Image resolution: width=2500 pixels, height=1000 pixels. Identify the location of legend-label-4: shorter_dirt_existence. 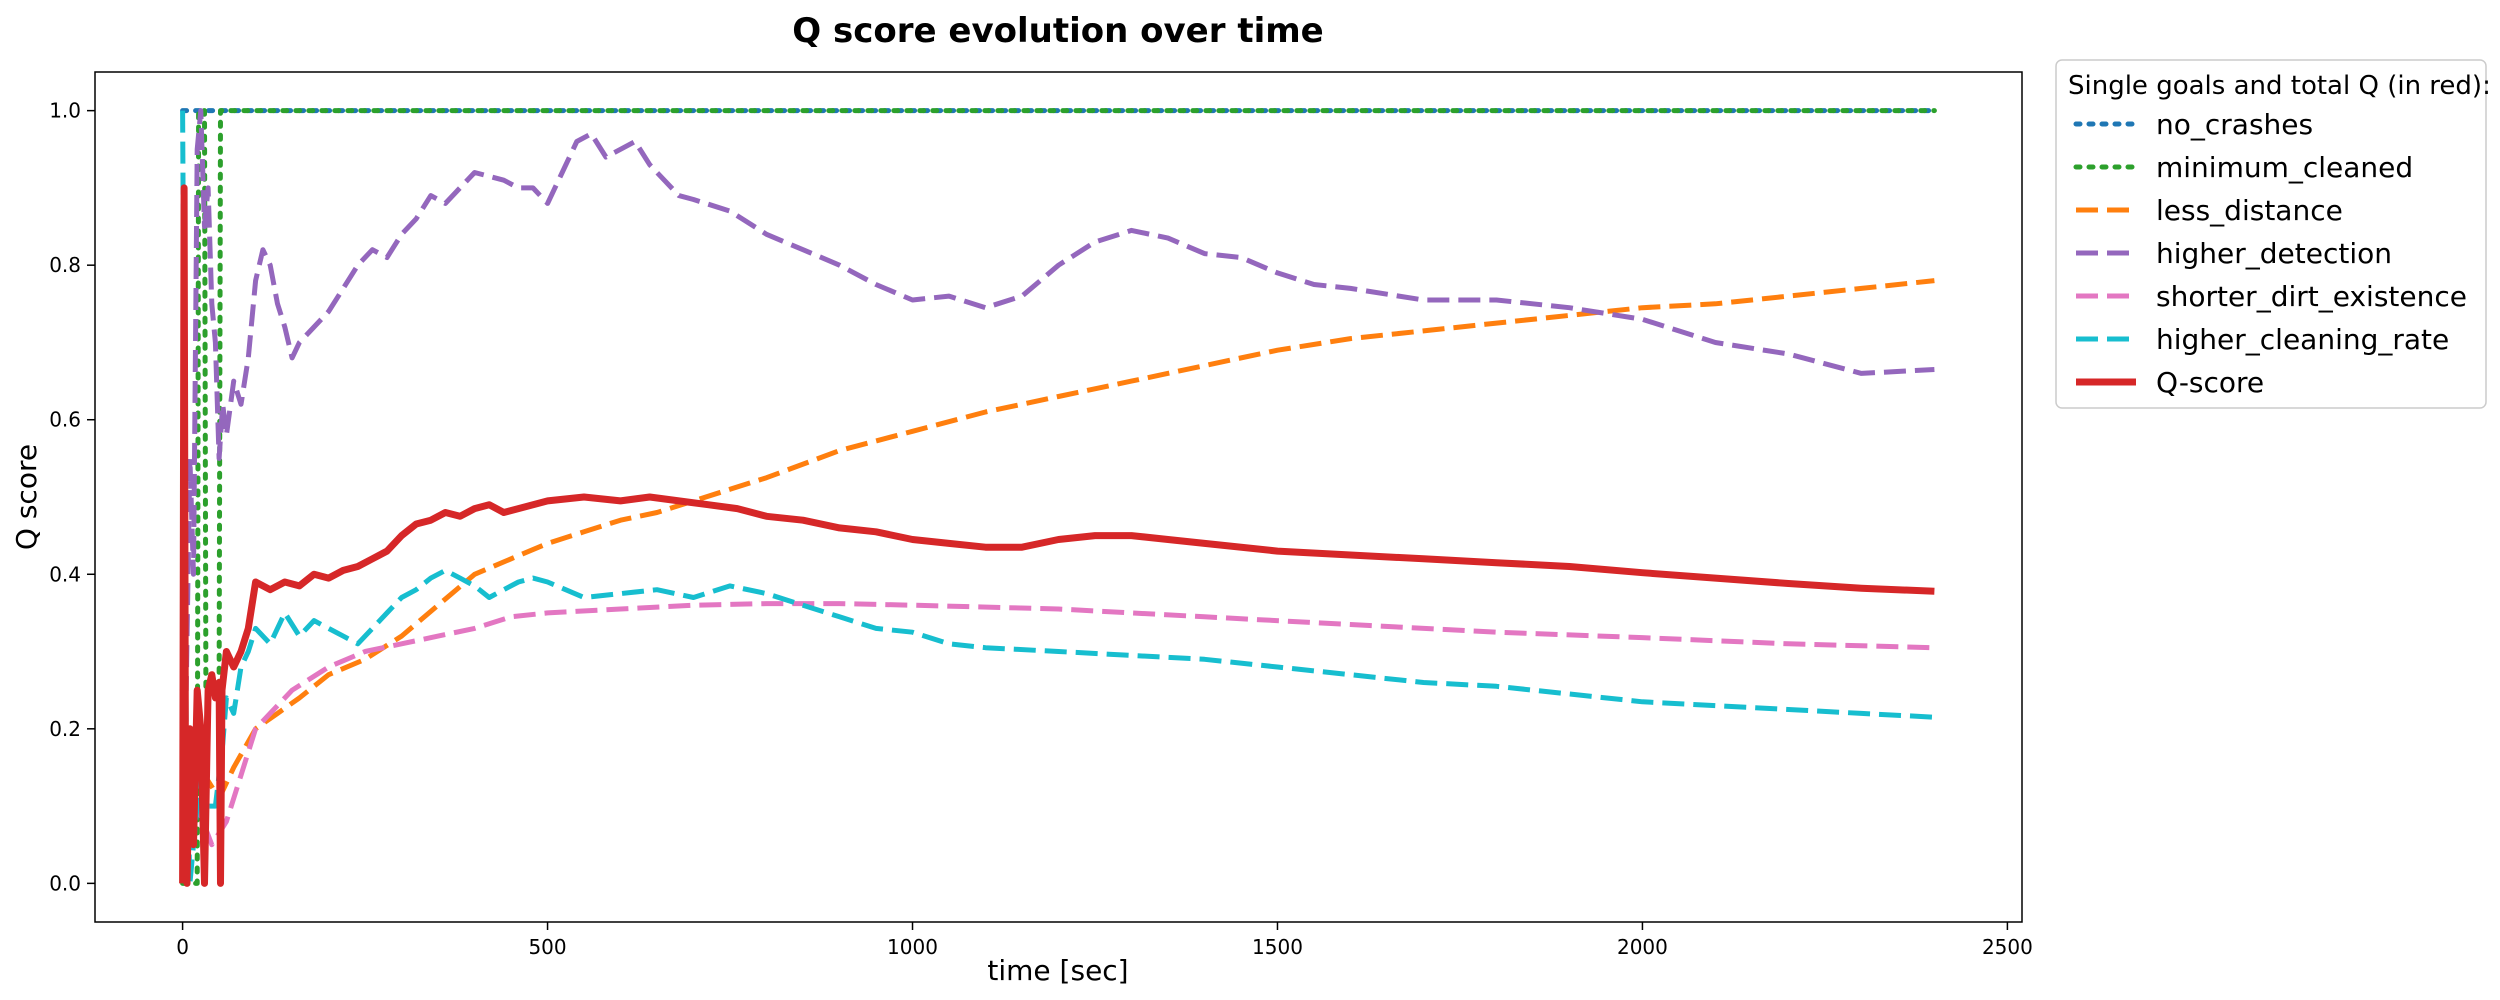
(2311, 296).